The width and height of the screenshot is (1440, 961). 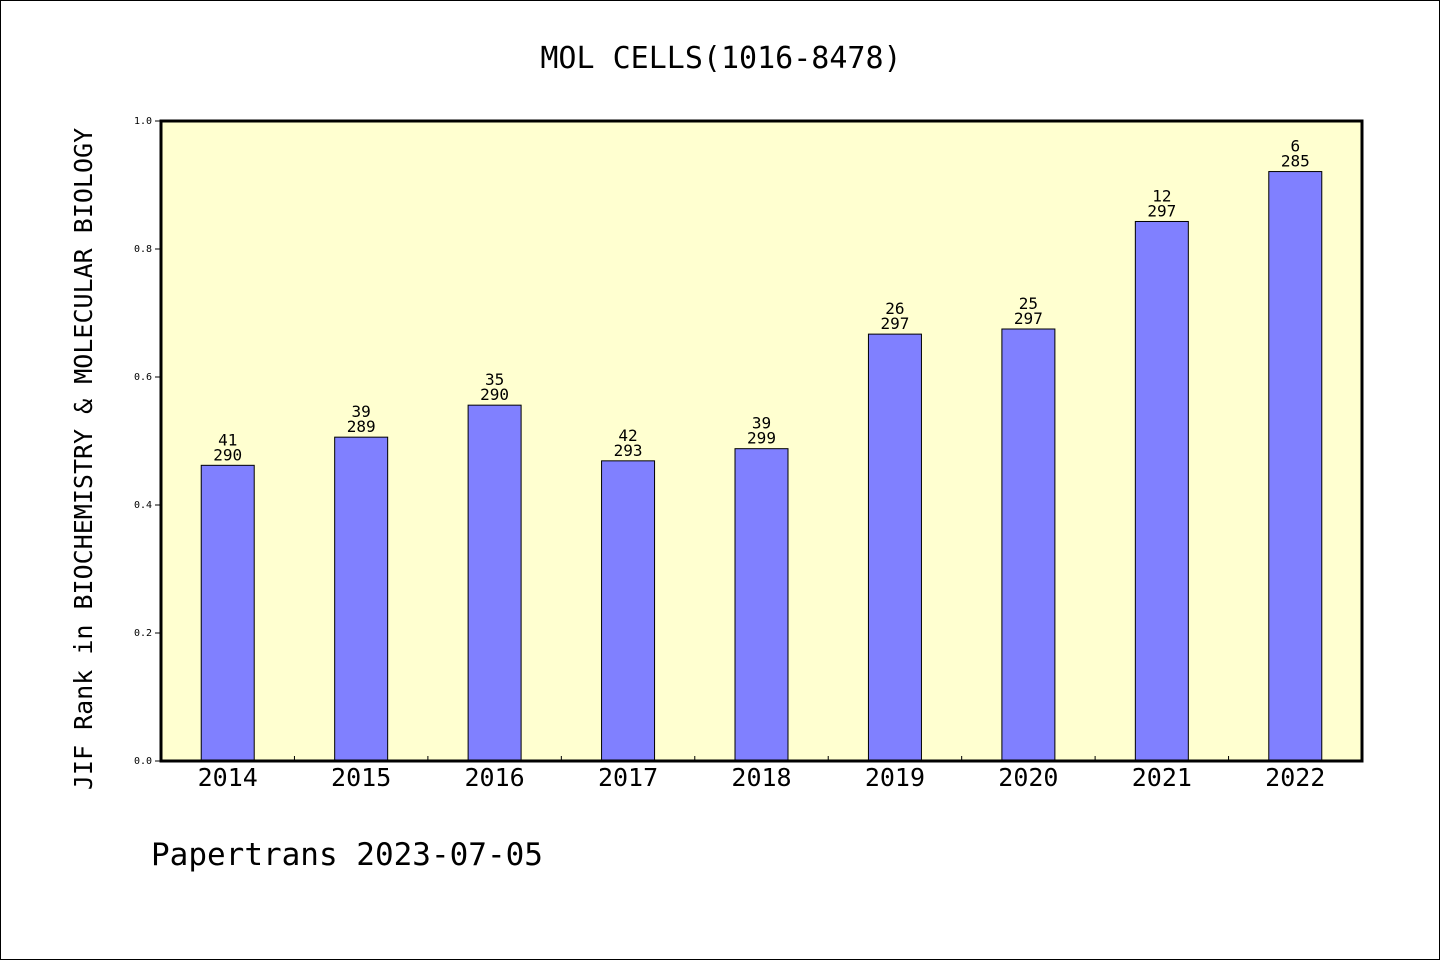 What do you see at coordinates (761, 438) in the screenshot?
I see `bar-total-label-2018: 299` at bounding box center [761, 438].